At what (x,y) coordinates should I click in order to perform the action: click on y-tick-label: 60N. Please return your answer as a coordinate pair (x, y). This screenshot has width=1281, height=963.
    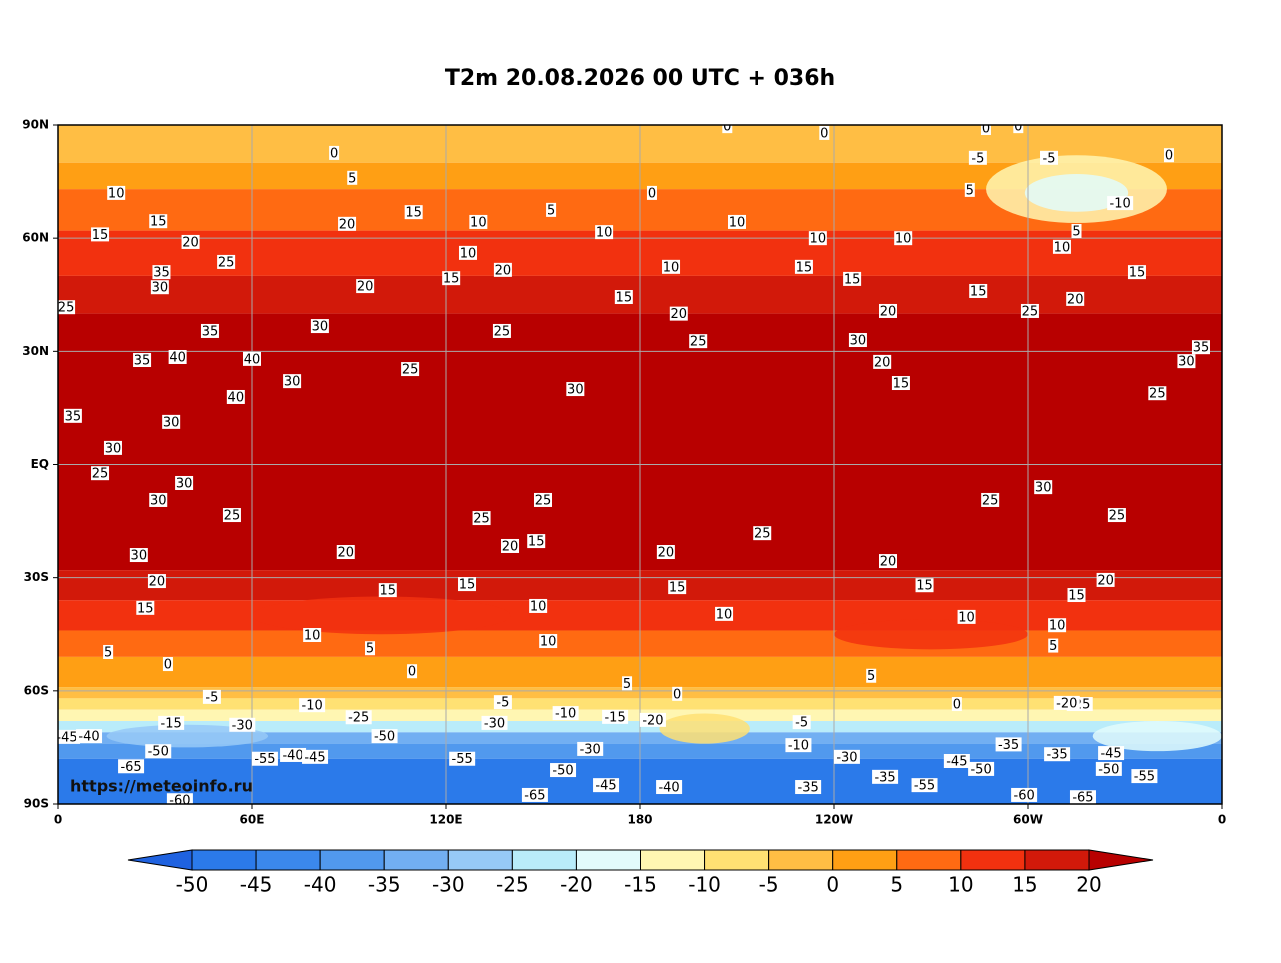
    Looking at the image, I should click on (35, 238).